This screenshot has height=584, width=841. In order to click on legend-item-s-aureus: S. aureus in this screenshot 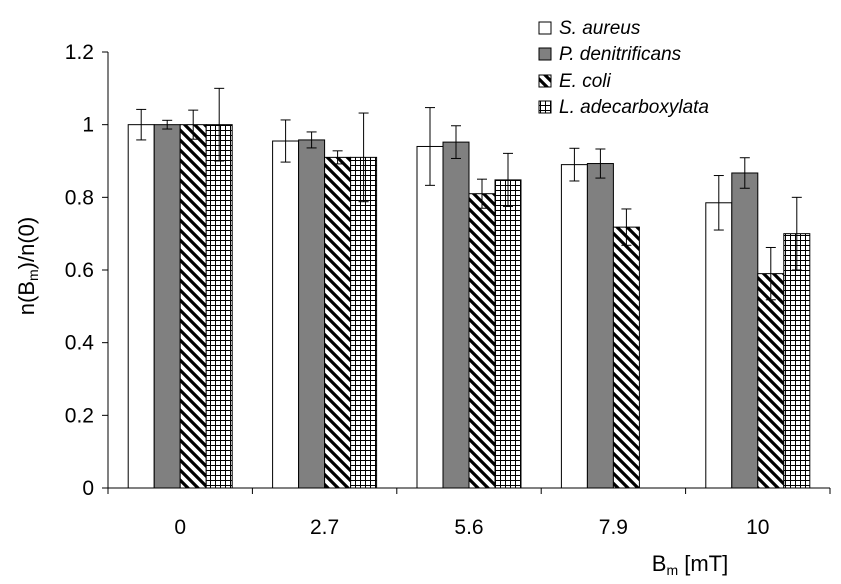, I will do `click(589, 28)`.